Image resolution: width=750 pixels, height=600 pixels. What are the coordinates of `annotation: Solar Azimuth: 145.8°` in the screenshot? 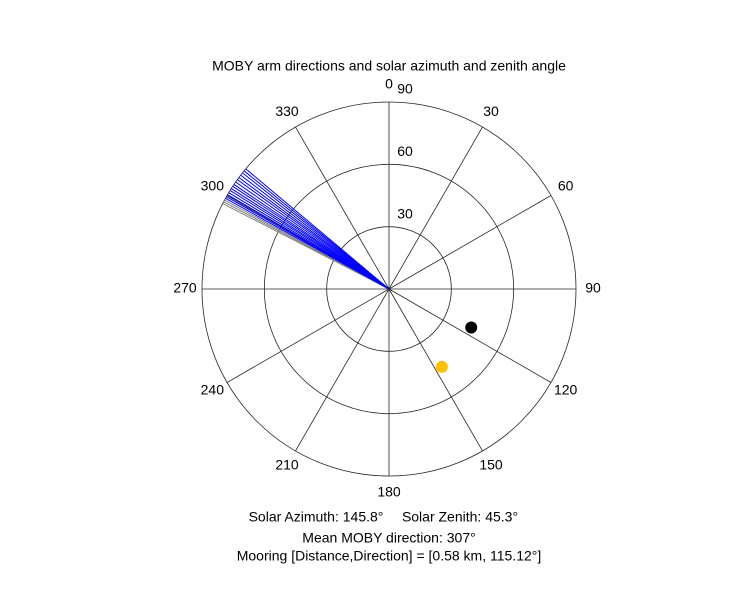 It's located at (316, 517).